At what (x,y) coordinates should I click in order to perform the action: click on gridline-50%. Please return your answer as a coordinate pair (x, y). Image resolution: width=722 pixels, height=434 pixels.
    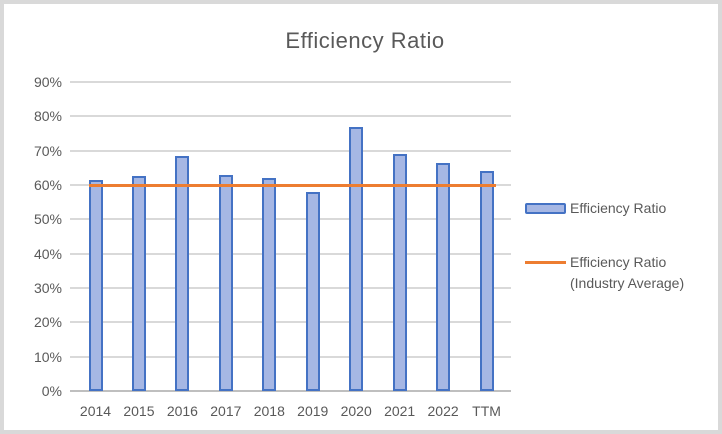
    Looking at the image, I should click on (290, 219).